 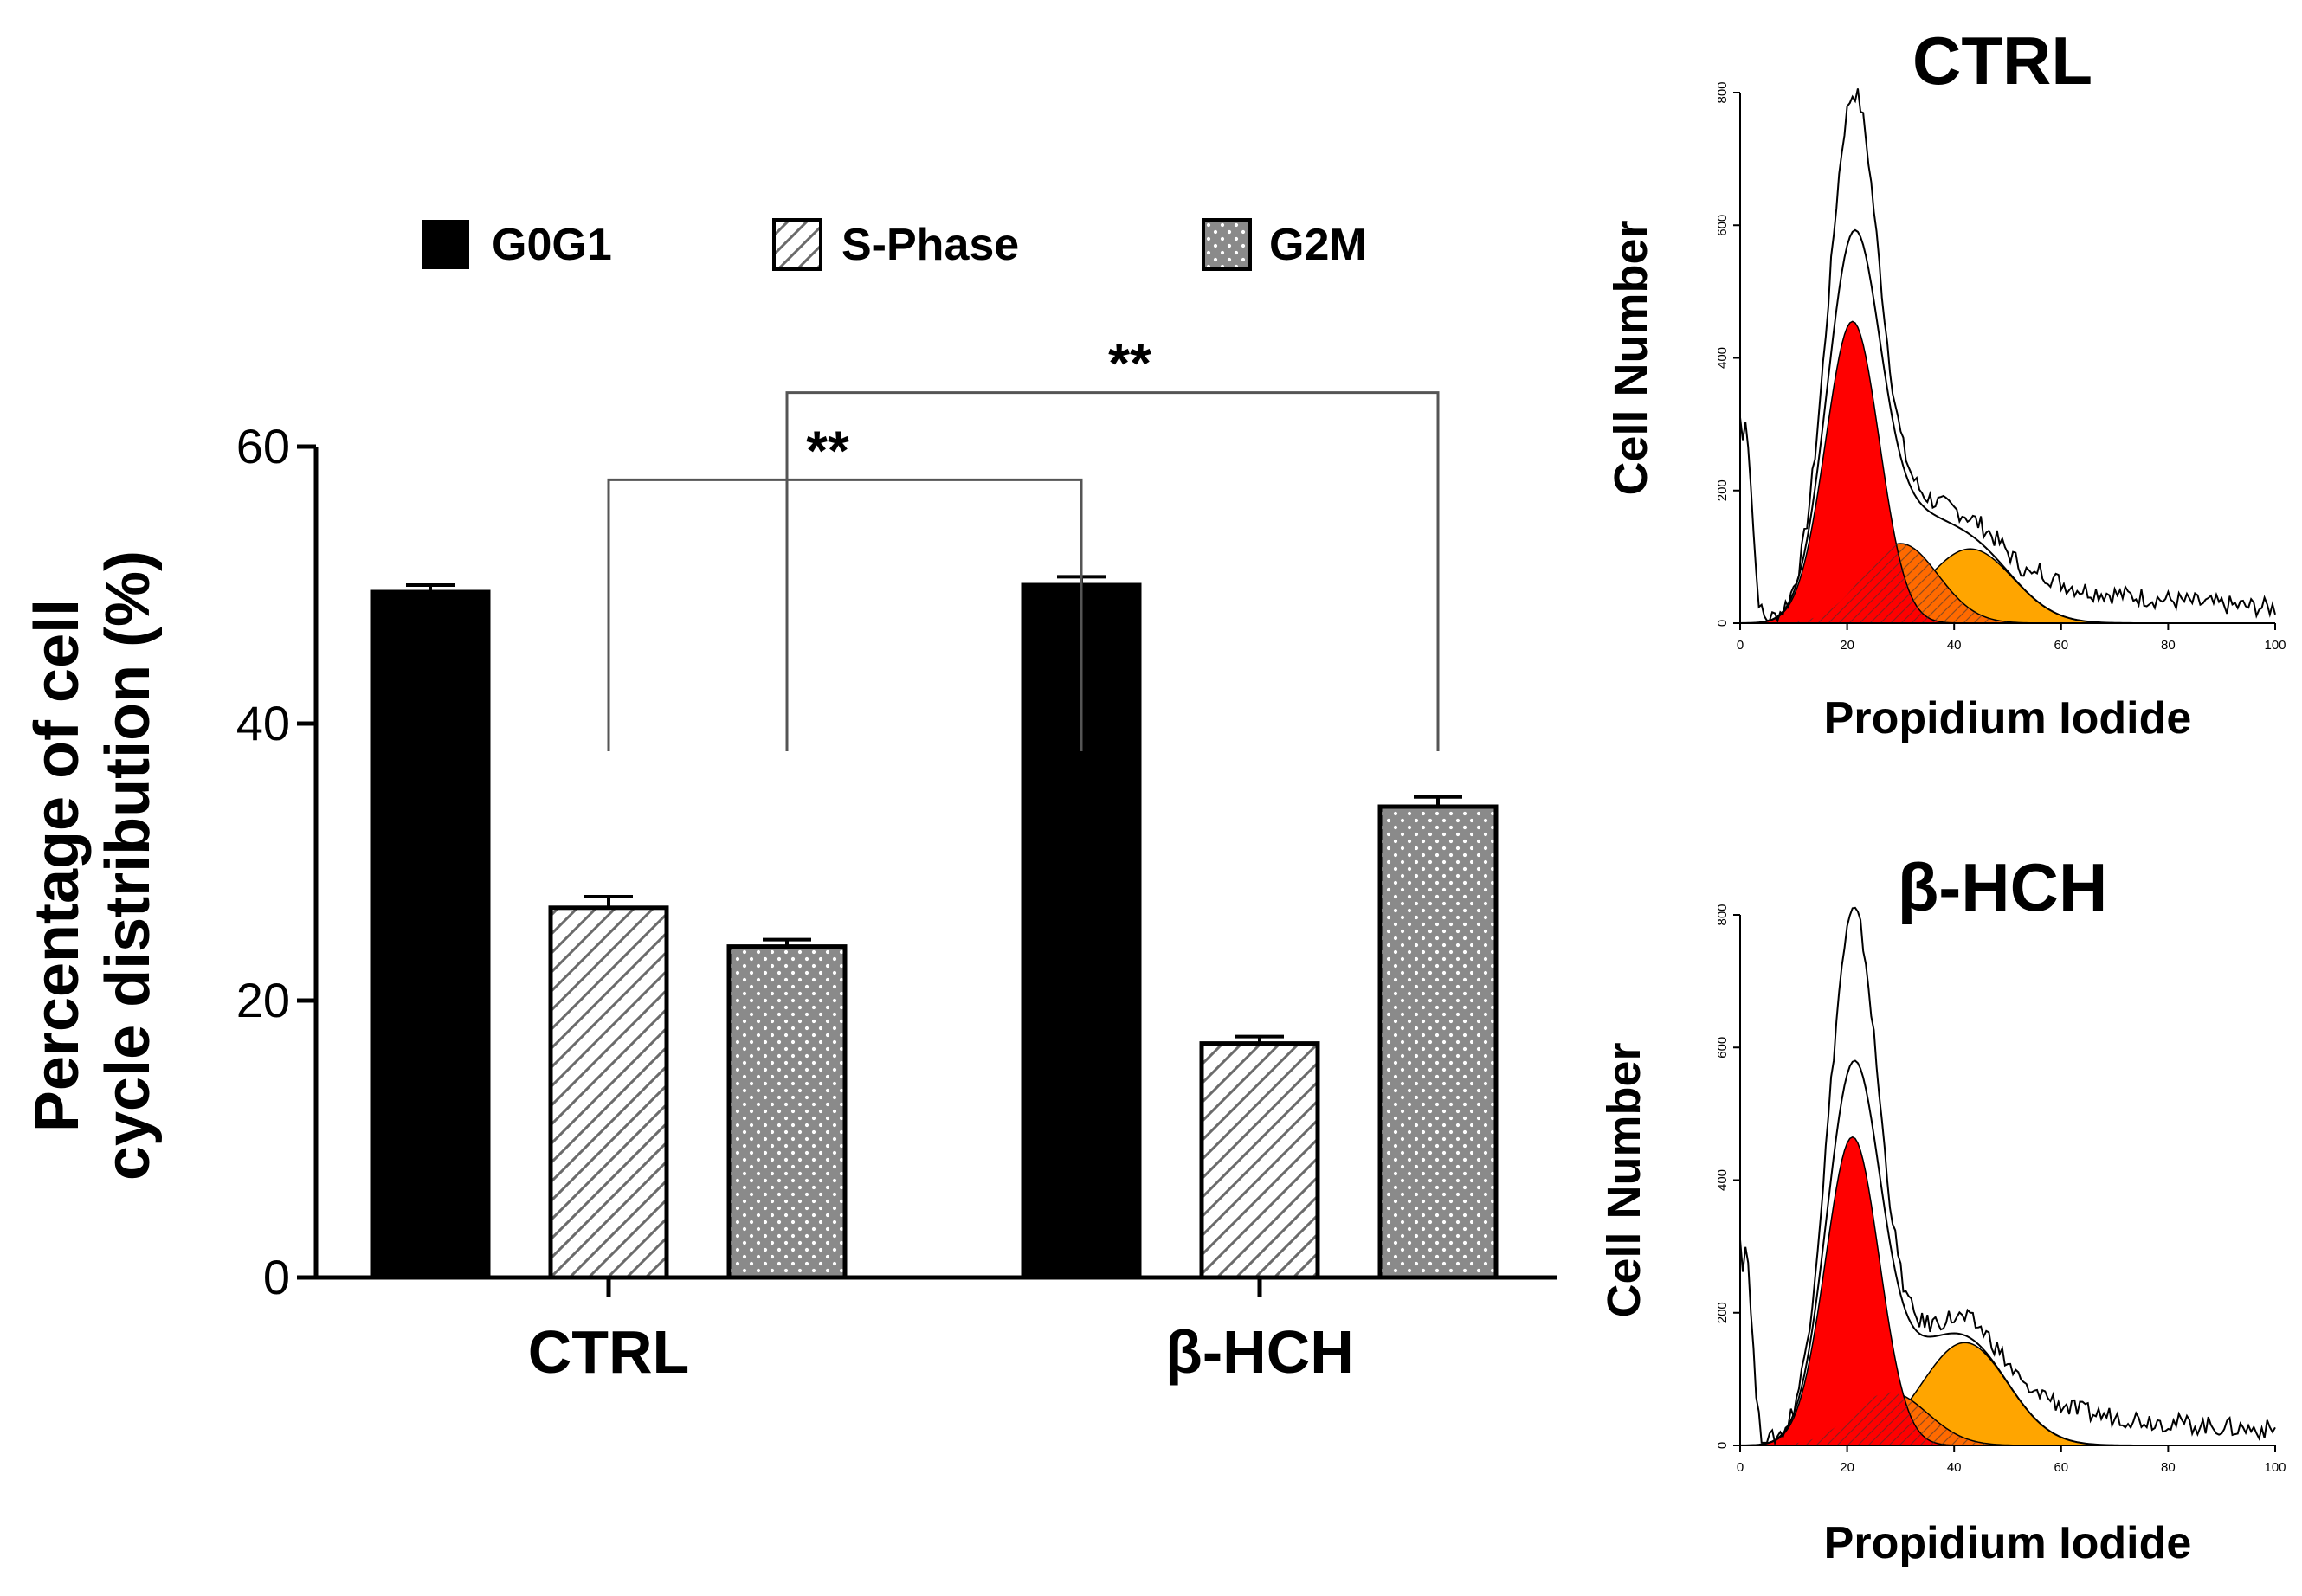 What do you see at coordinates (1318, 245) in the screenshot?
I see `legend-label-g2m: G2M` at bounding box center [1318, 245].